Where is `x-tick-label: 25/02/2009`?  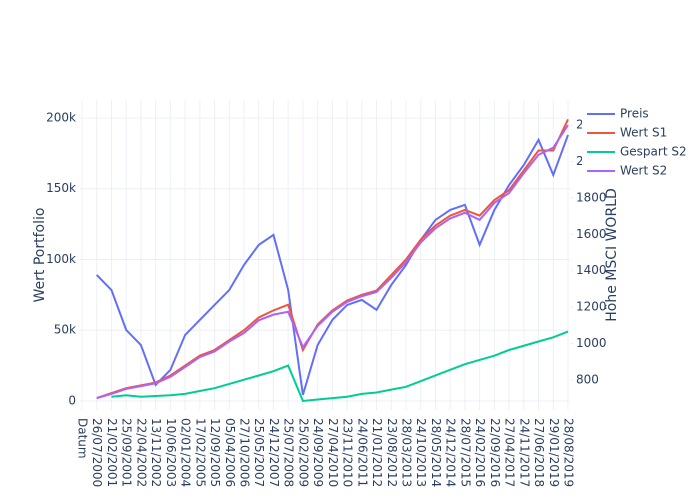
x-tick-label: 25/02/2009 is located at coordinates (303, 452).